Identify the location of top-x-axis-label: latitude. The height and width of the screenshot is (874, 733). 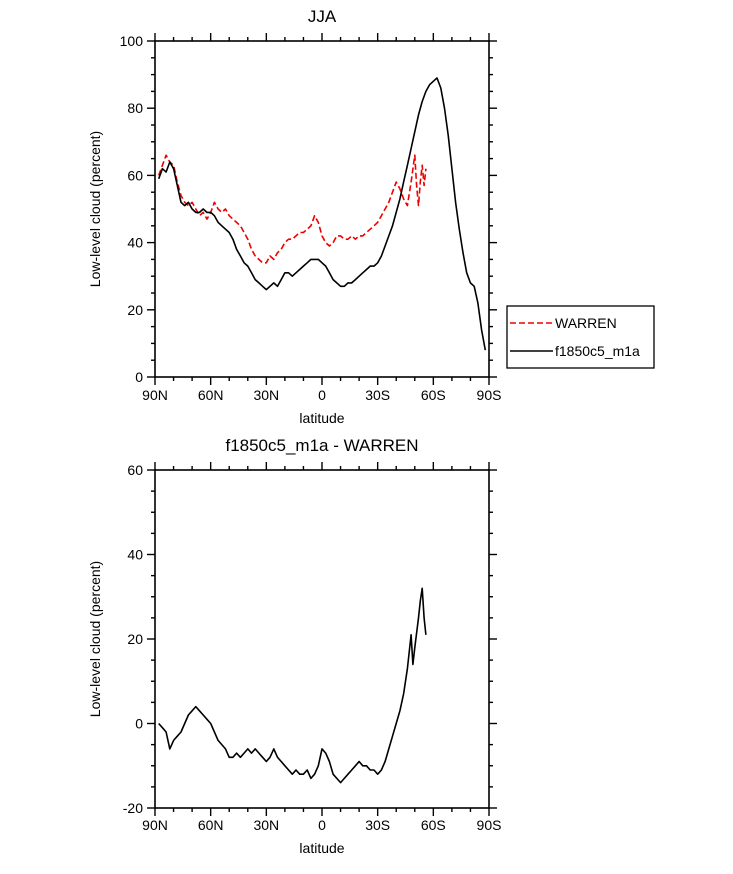
(321, 418).